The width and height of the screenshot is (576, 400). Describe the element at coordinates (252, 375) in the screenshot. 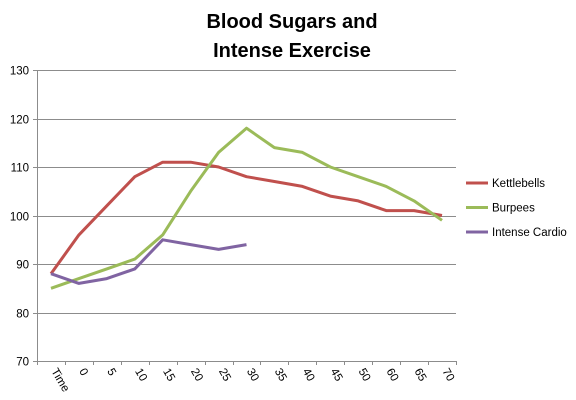

I see `x-tick-label: 30` at that location.